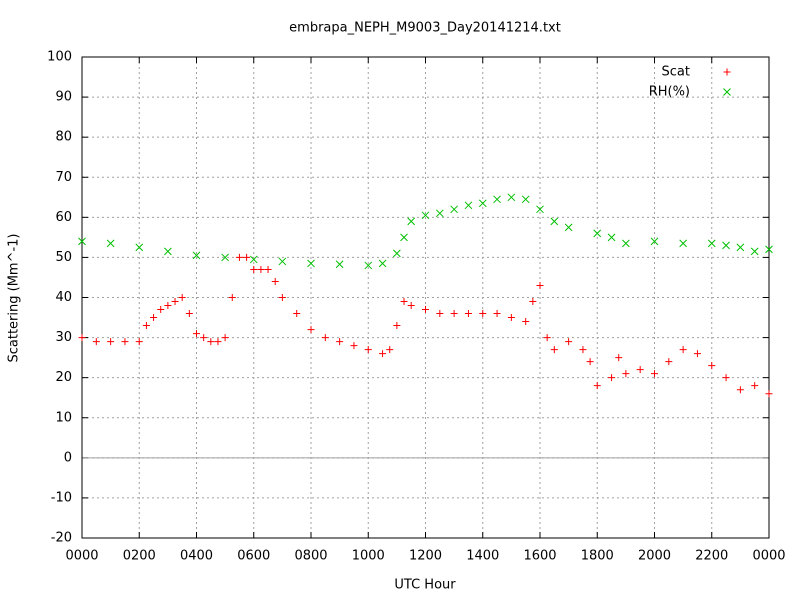  Describe the element at coordinates (425, 28) in the screenshot. I see `chart-title: embrapa_NEPH_M9003_Day20141214.txt` at that location.